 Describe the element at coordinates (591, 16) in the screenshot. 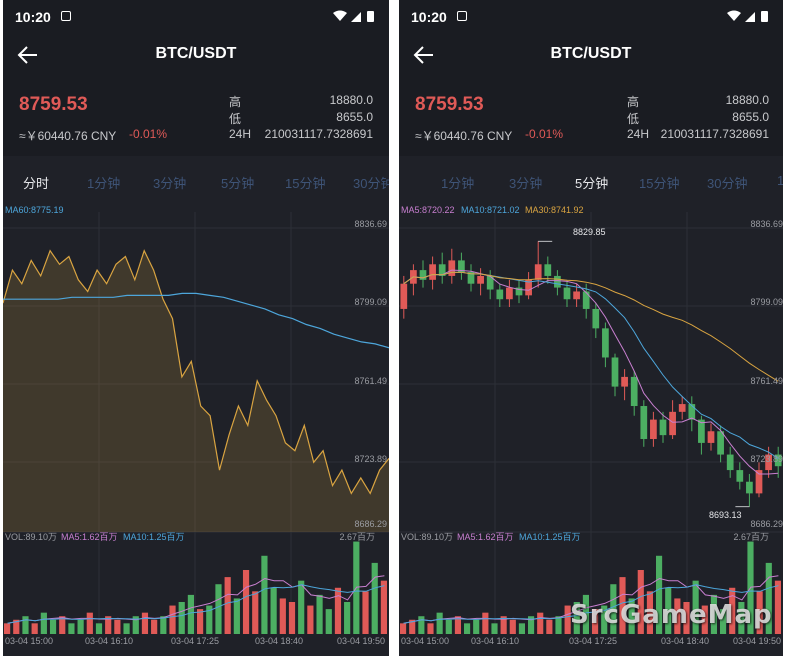

I see `status-bar: 10:20` at that location.